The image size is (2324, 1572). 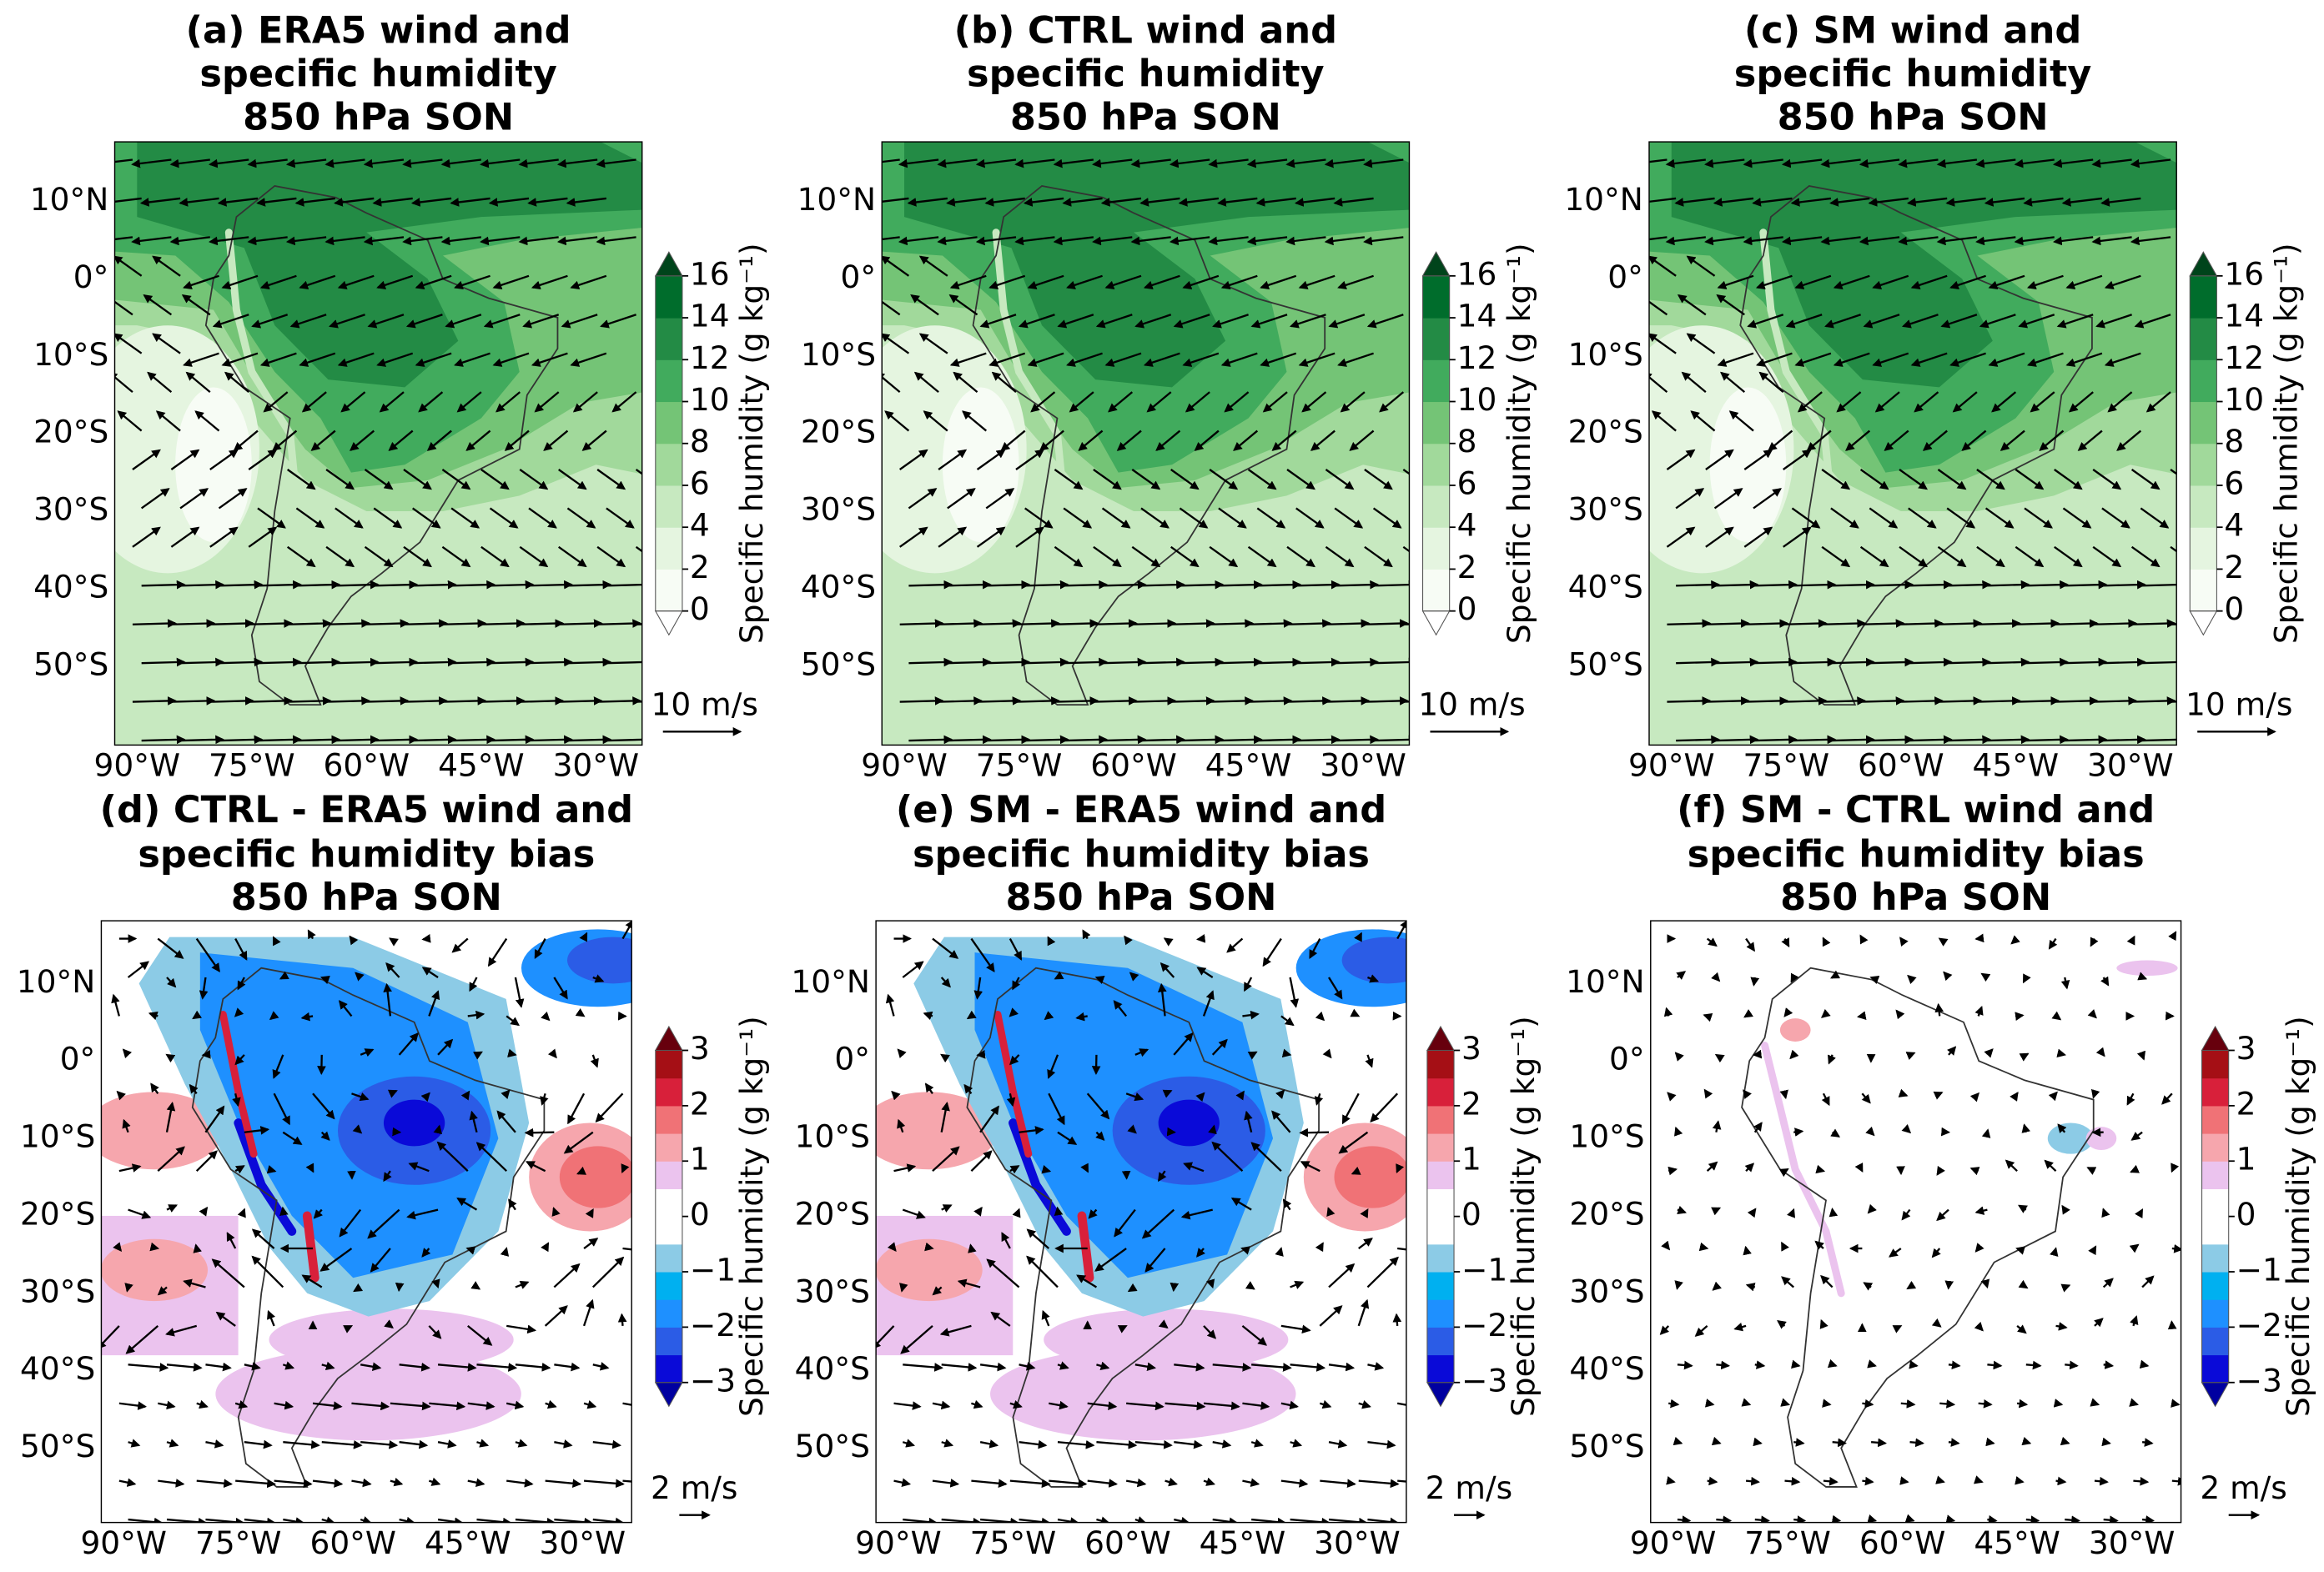 What do you see at coordinates (1189, 1123) in the screenshot?
I see `field-area` at bounding box center [1189, 1123].